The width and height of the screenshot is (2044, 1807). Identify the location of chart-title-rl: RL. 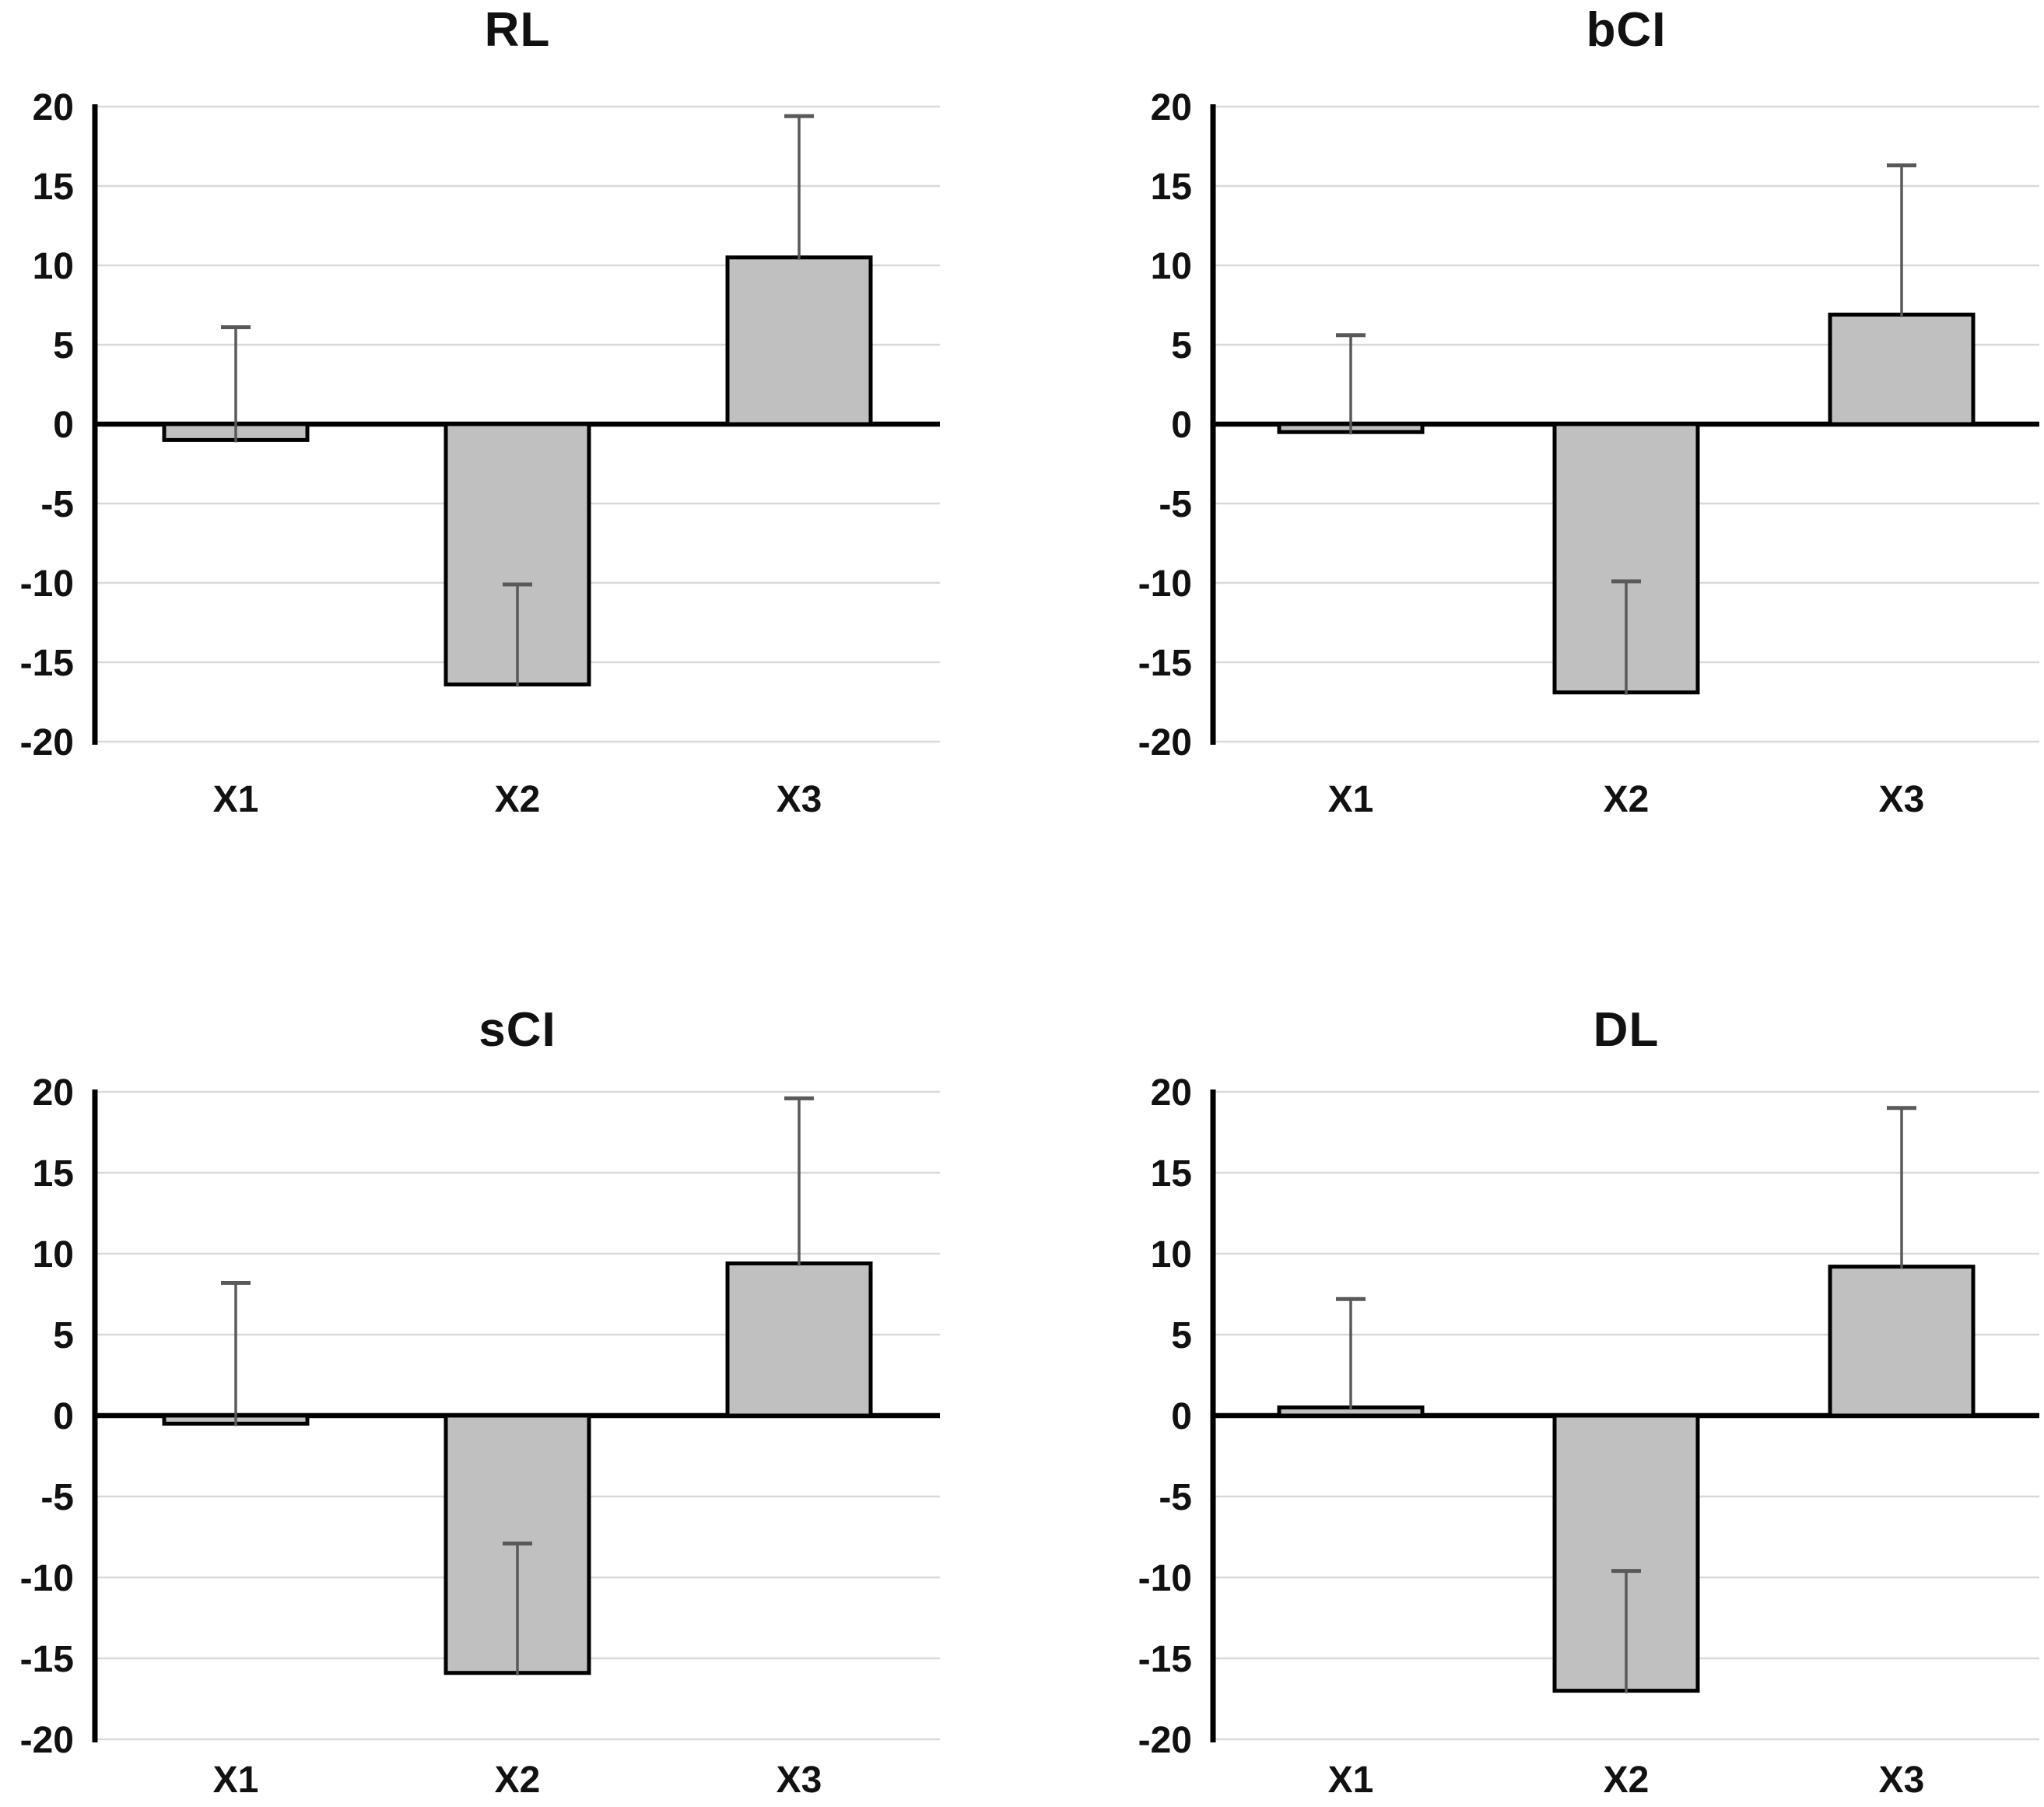
(518, 30).